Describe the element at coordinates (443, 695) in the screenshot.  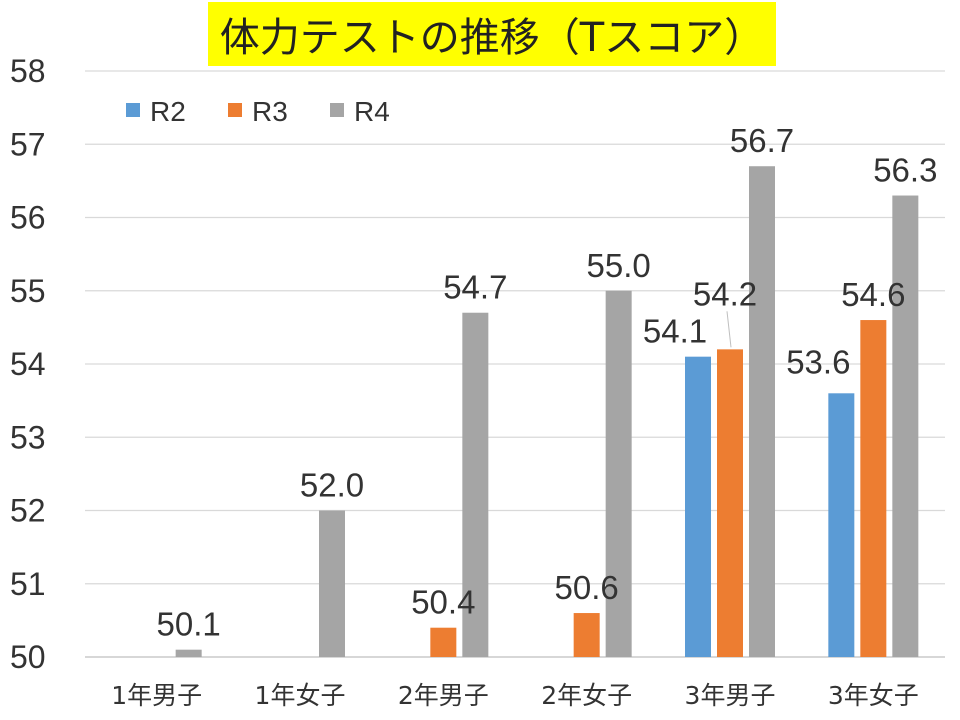
I see `x-tick-label: 2年男子` at that location.